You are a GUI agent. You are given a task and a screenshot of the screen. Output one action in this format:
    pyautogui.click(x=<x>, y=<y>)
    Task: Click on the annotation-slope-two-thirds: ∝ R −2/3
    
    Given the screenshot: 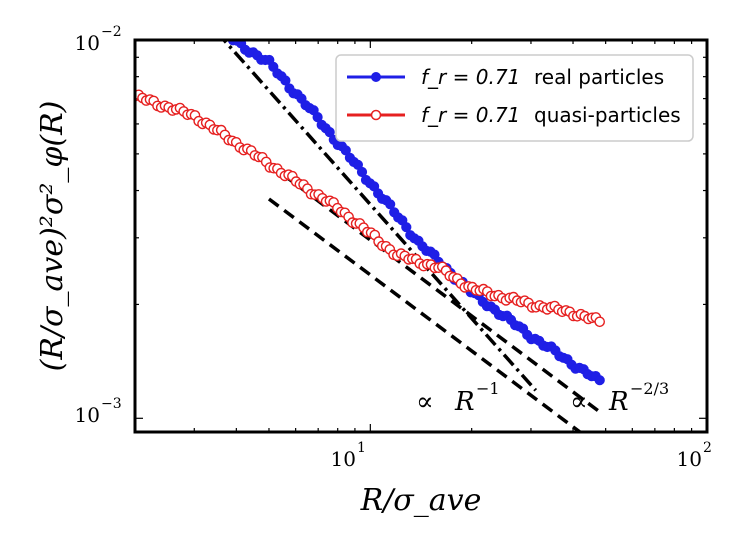 What is the action you would take?
    pyautogui.click(x=619, y=398)
    